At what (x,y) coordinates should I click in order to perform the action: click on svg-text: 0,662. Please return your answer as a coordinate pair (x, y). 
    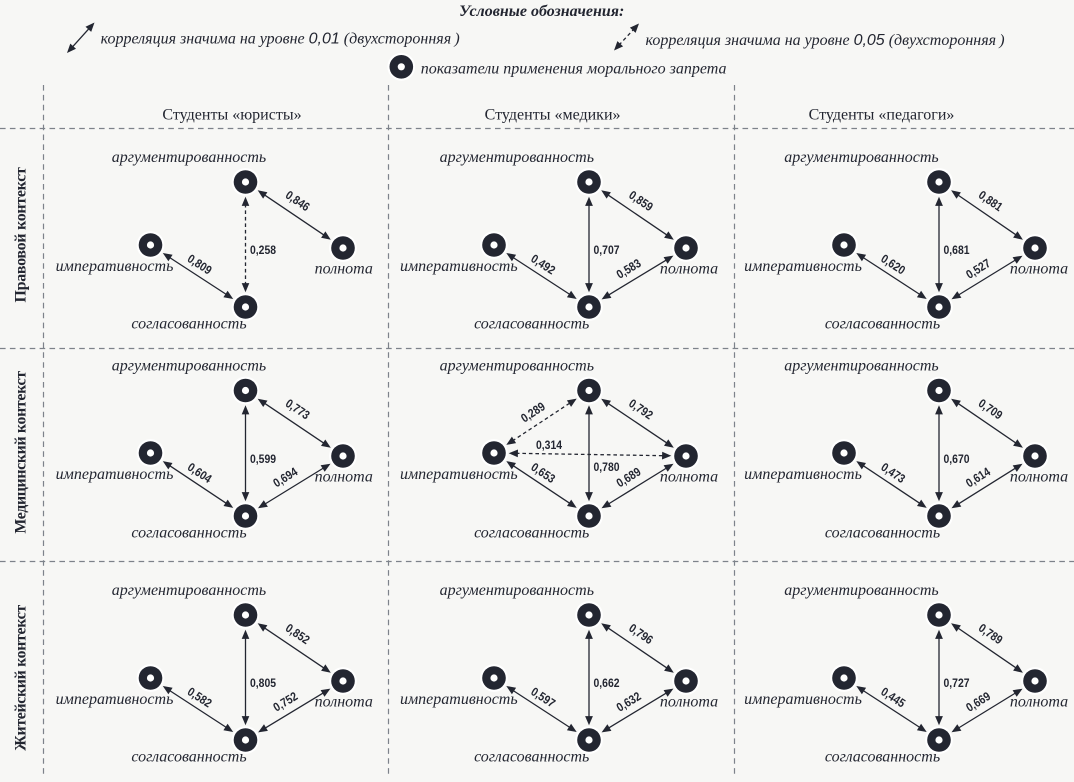
    Looking at the image, I should click on (607, 683).